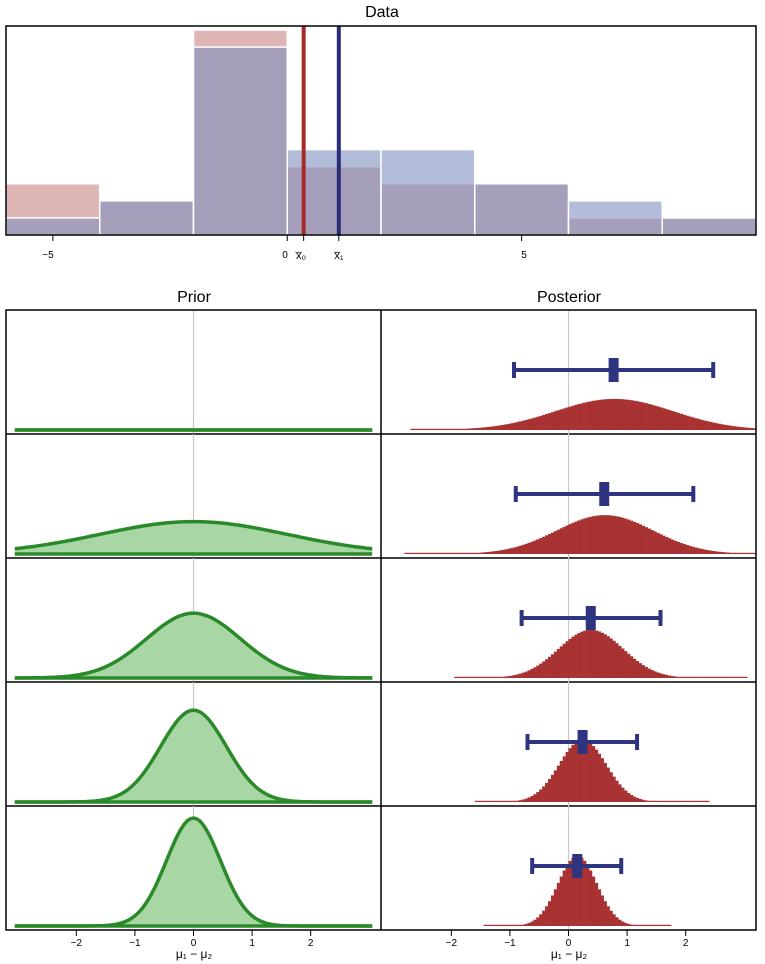 This screenshot has width=765, height=964. I want to click on mean-label-group-1: x̅₁, so click(338, 256).